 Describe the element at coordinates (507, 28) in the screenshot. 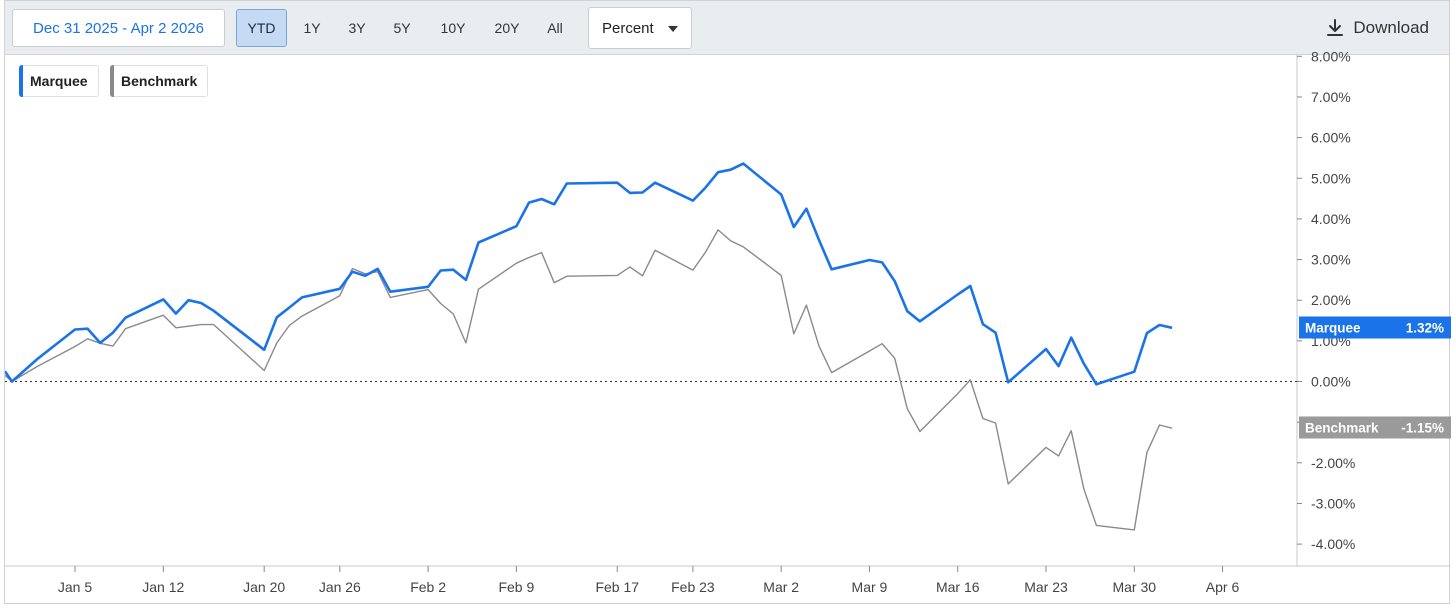

I see `range-20y-button: 20Y` at that location.